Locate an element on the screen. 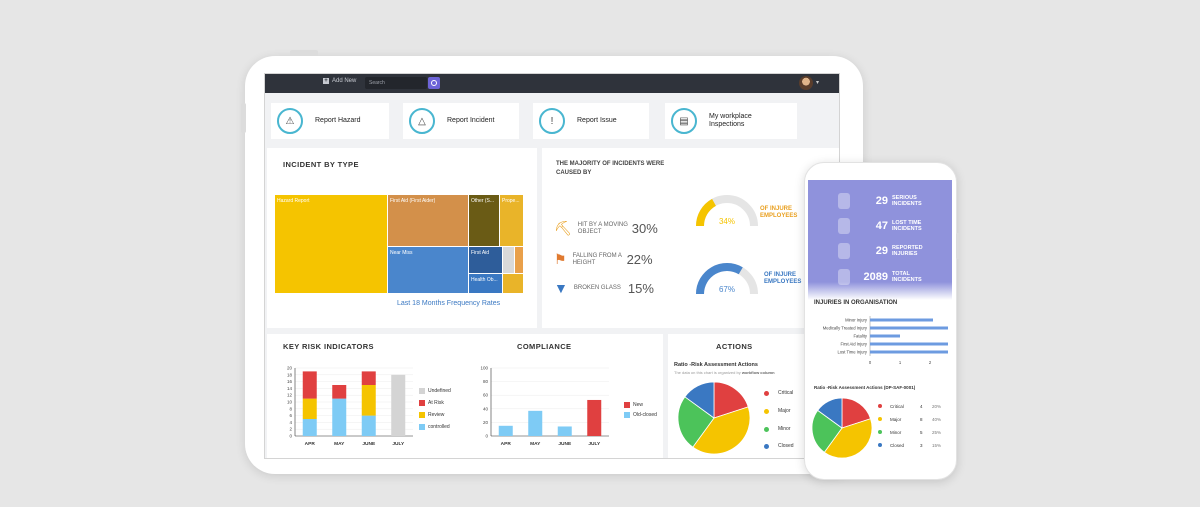 Image resolution: width=1200 pixels, height=507 pixels. gauge-34: 34% is located at coordinates (727, 211).